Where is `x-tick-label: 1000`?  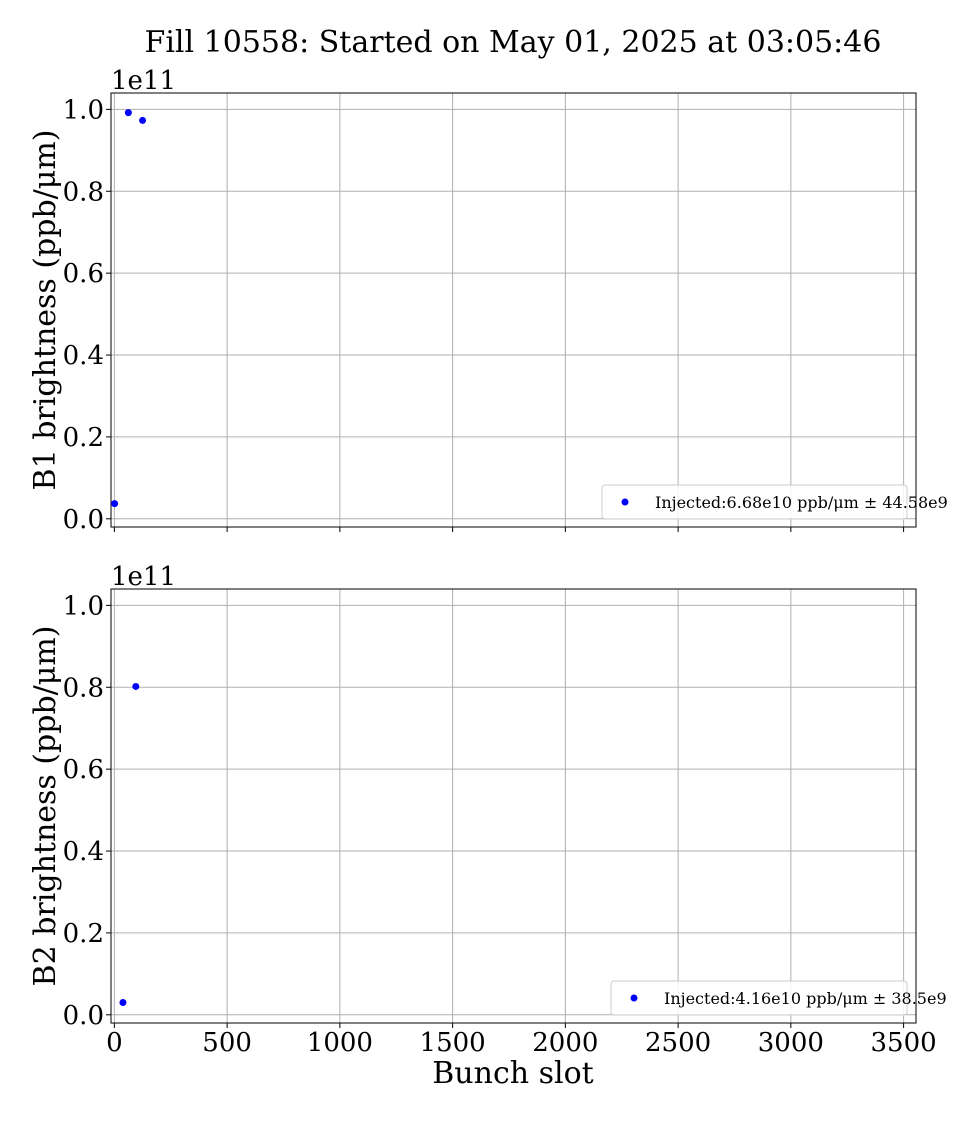 x-tick-label: 1000 is located at coordinates (340, 1043).